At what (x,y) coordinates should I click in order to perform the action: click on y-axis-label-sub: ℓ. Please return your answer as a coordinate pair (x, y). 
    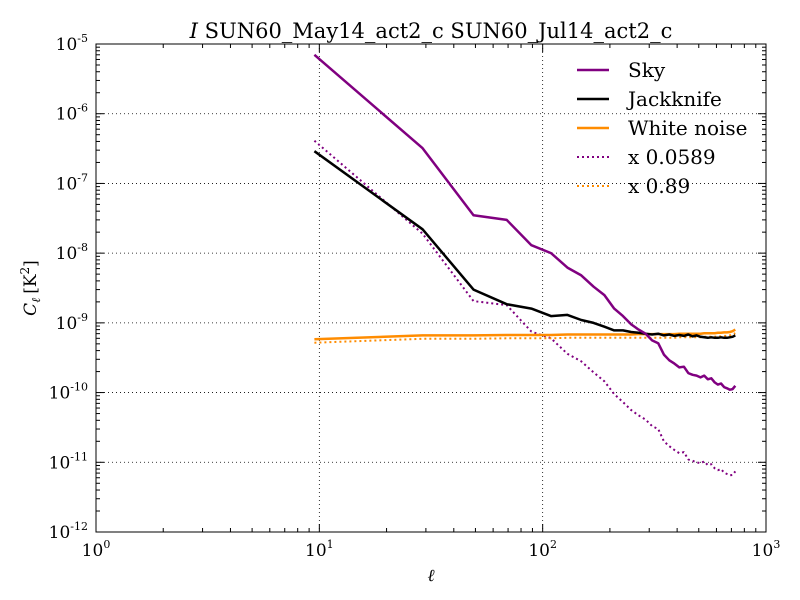
    Looking at the image, I should click on (36, 300).